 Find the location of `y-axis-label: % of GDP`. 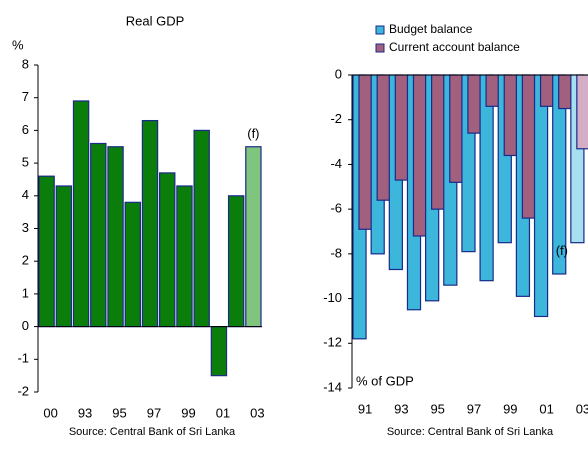

y-axis-label: % of GDP is located at coordinates (385, 380).